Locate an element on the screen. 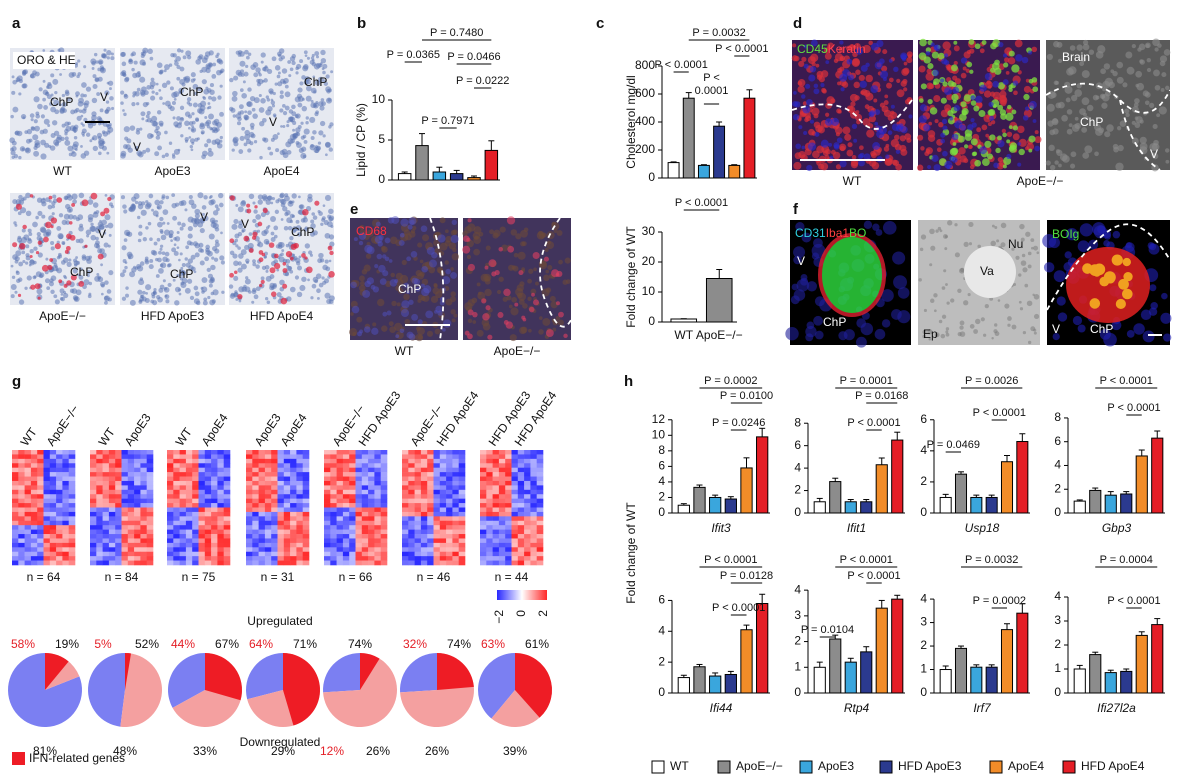 The width and height of the screenshot is (1186, 784). particle is located at coordinates (1087, 268).